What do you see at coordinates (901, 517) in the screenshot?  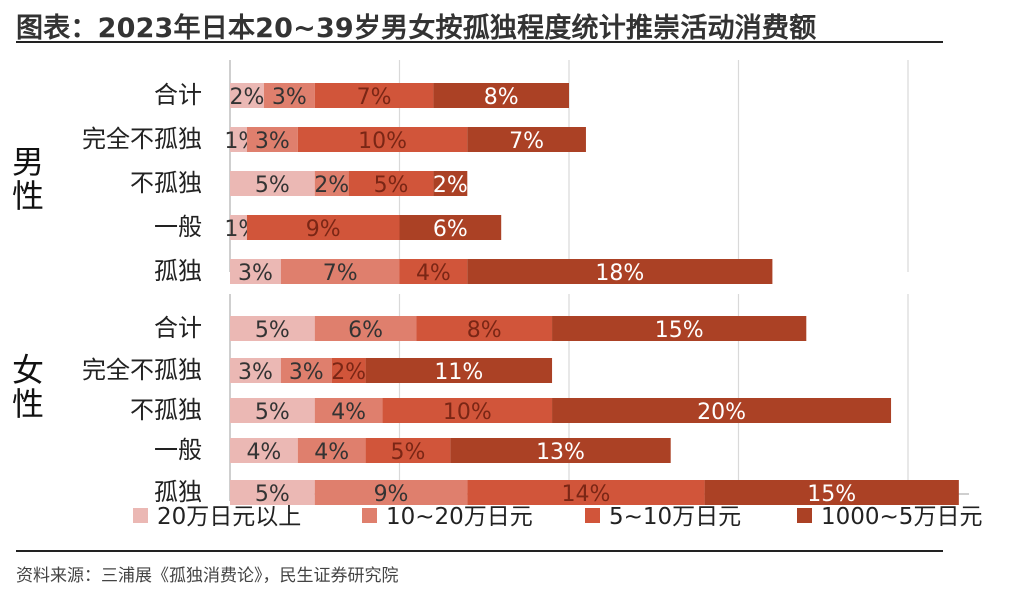 I see `legend-label: 1000~5万日元` at bounding box center [901, 517].